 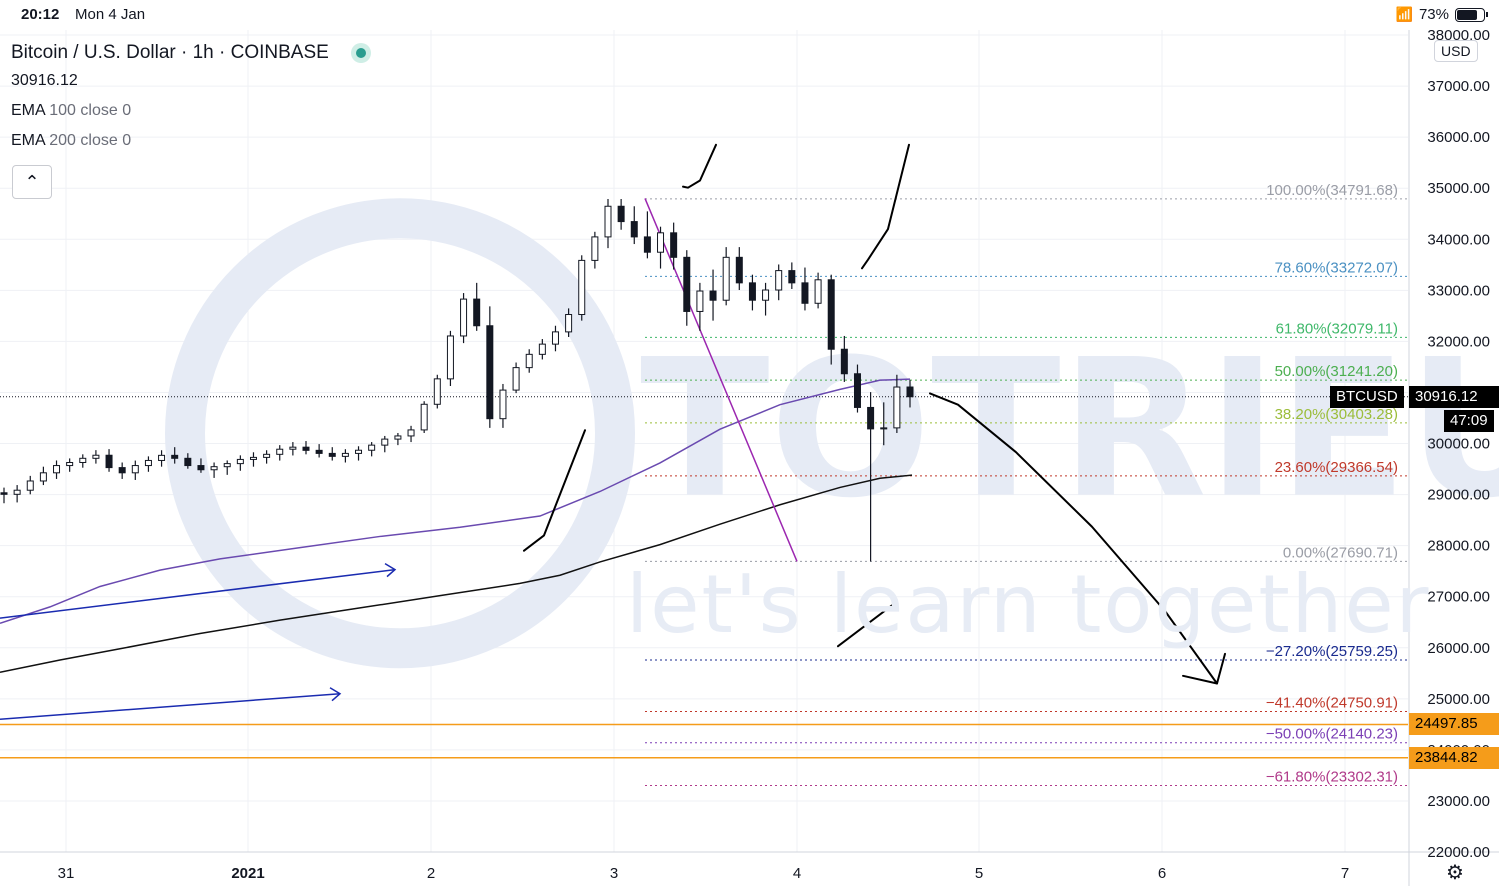 I want to click on currency-button: USD, so click(x=1456, y=51).